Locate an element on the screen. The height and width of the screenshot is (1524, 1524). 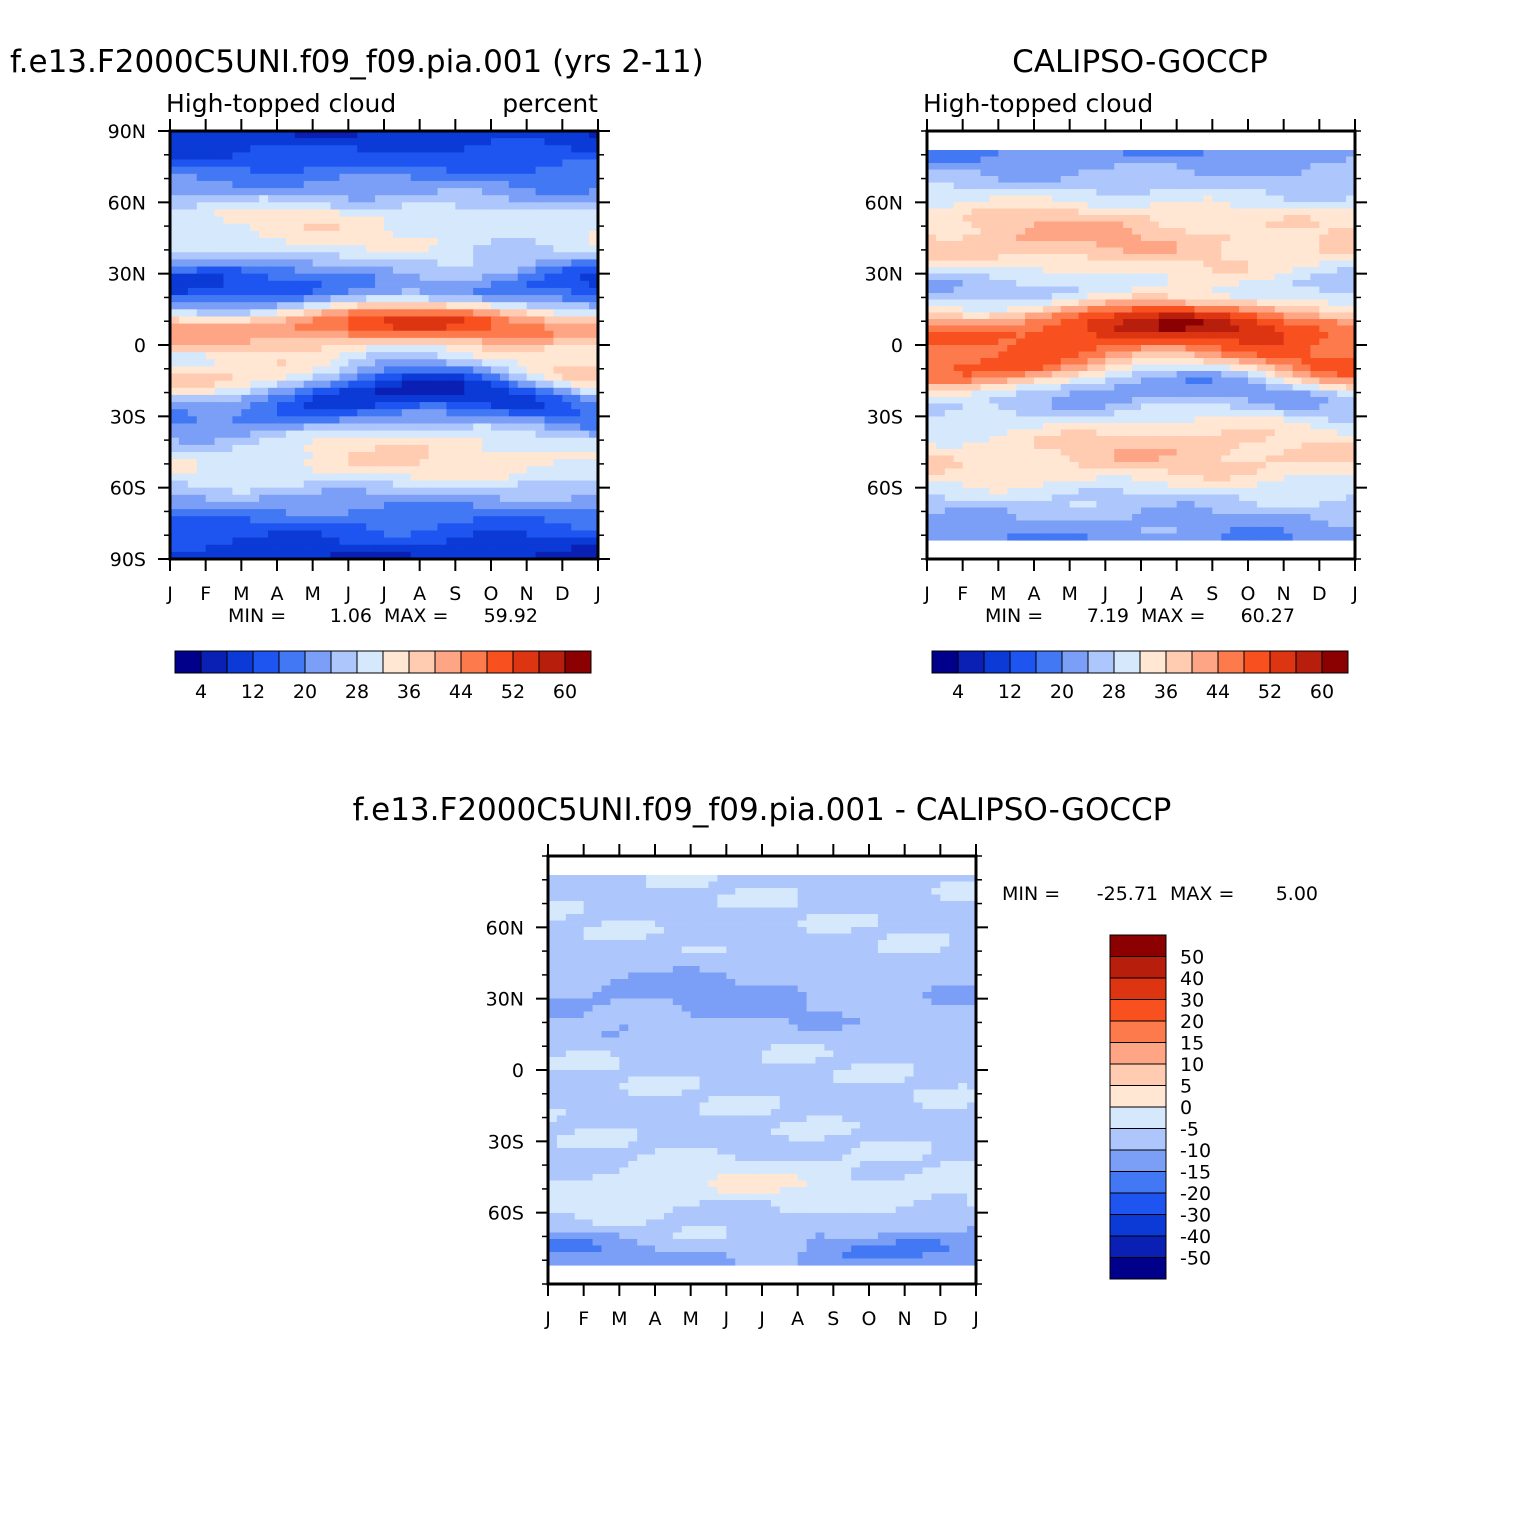
colorbar-label: 4 is located at coordinates (201, 692).